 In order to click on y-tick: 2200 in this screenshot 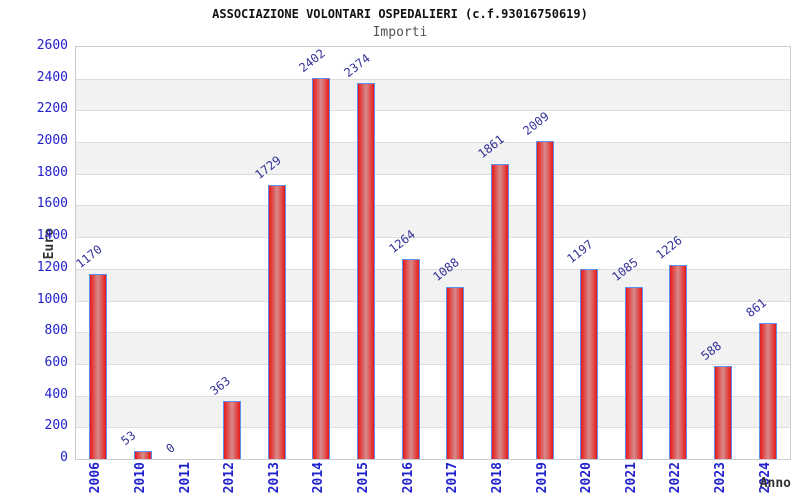, I will do `click(52, 109)`.